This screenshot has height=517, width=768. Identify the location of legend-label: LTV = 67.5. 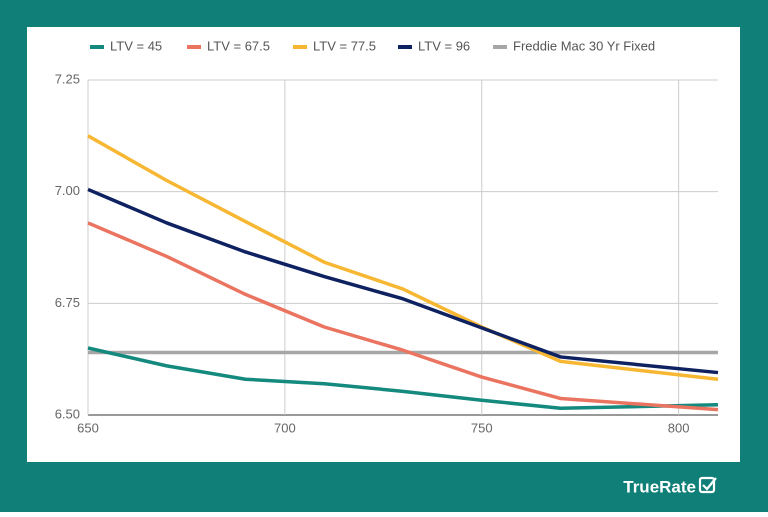
(238, 45).